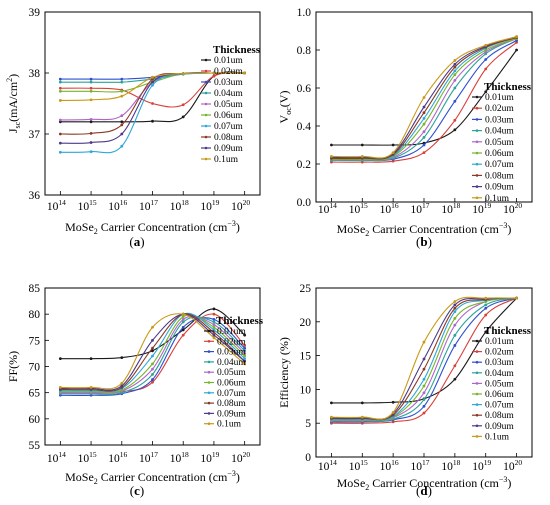 The width and height of the screenshot is (550, 505). I want to click on y-tick-label: 25, so click(306, 289).